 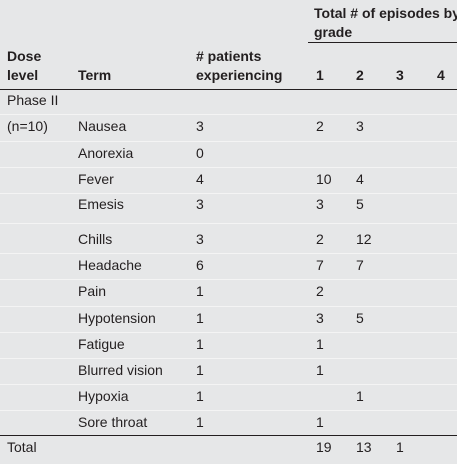 I want to click on header-rule, so click(x=228, y=89).